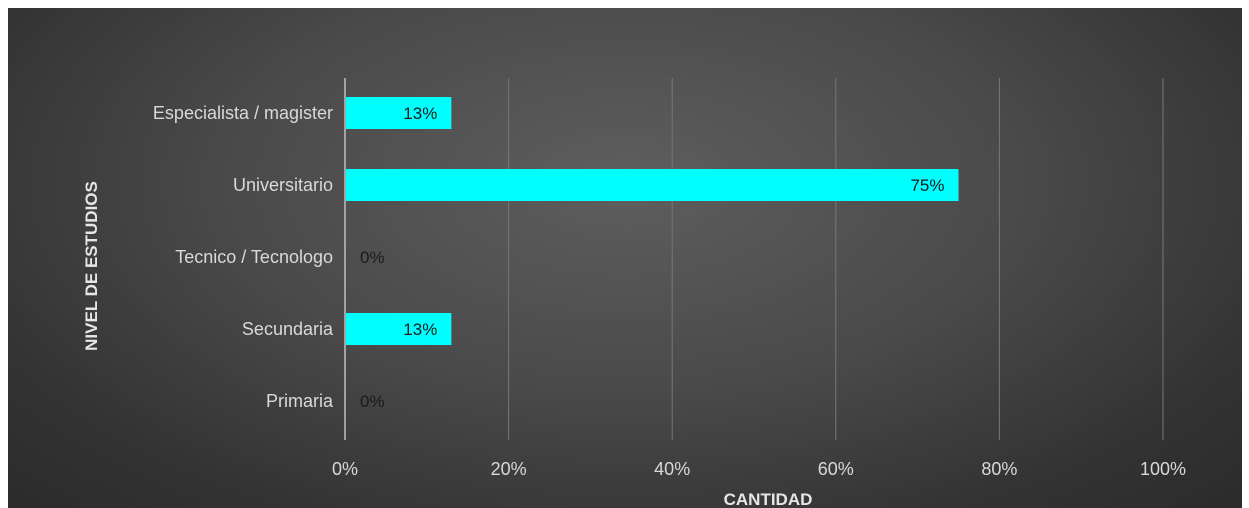  Describe the element at coordinates (1163, 469) in the screenshot. I see `x-tick-label: 100%` at that location.